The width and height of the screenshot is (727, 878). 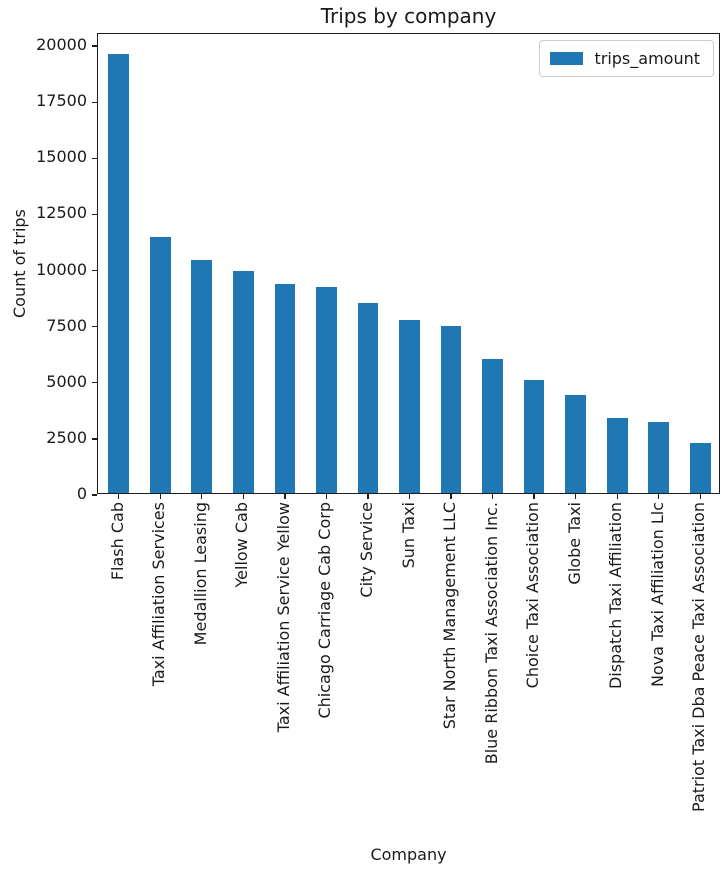 What do you see at coordinates (491, 633) in the screenshot?
I see `x-tick-label: Blue Ribbon Taxi Association Inc.` at bounding box center [491, 633].